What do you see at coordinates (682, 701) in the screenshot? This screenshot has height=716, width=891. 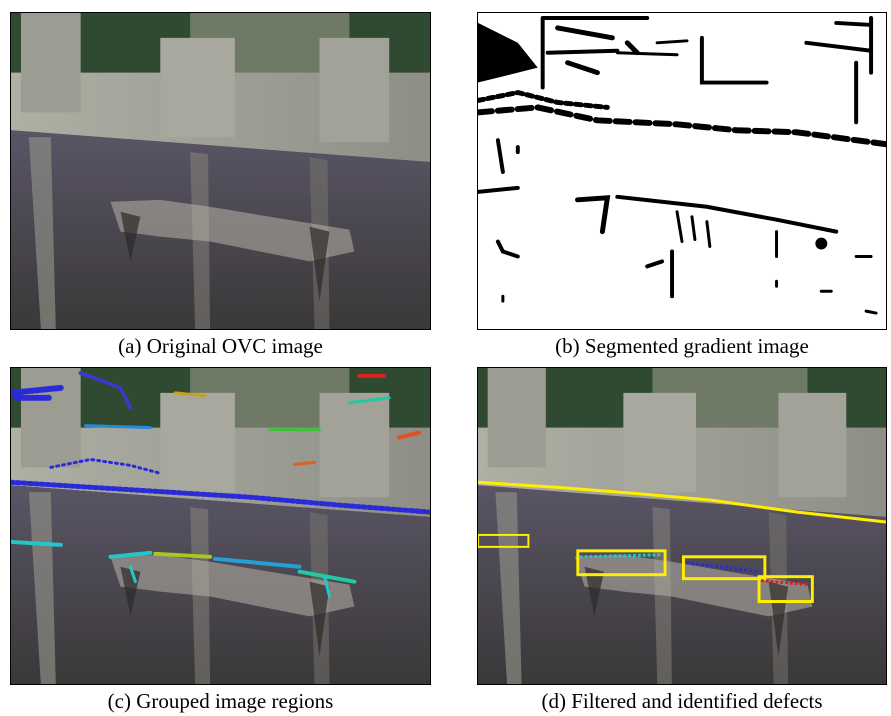 I see `caption-d: (d) Filtered and identified defects` at bounding box center [682, 701].